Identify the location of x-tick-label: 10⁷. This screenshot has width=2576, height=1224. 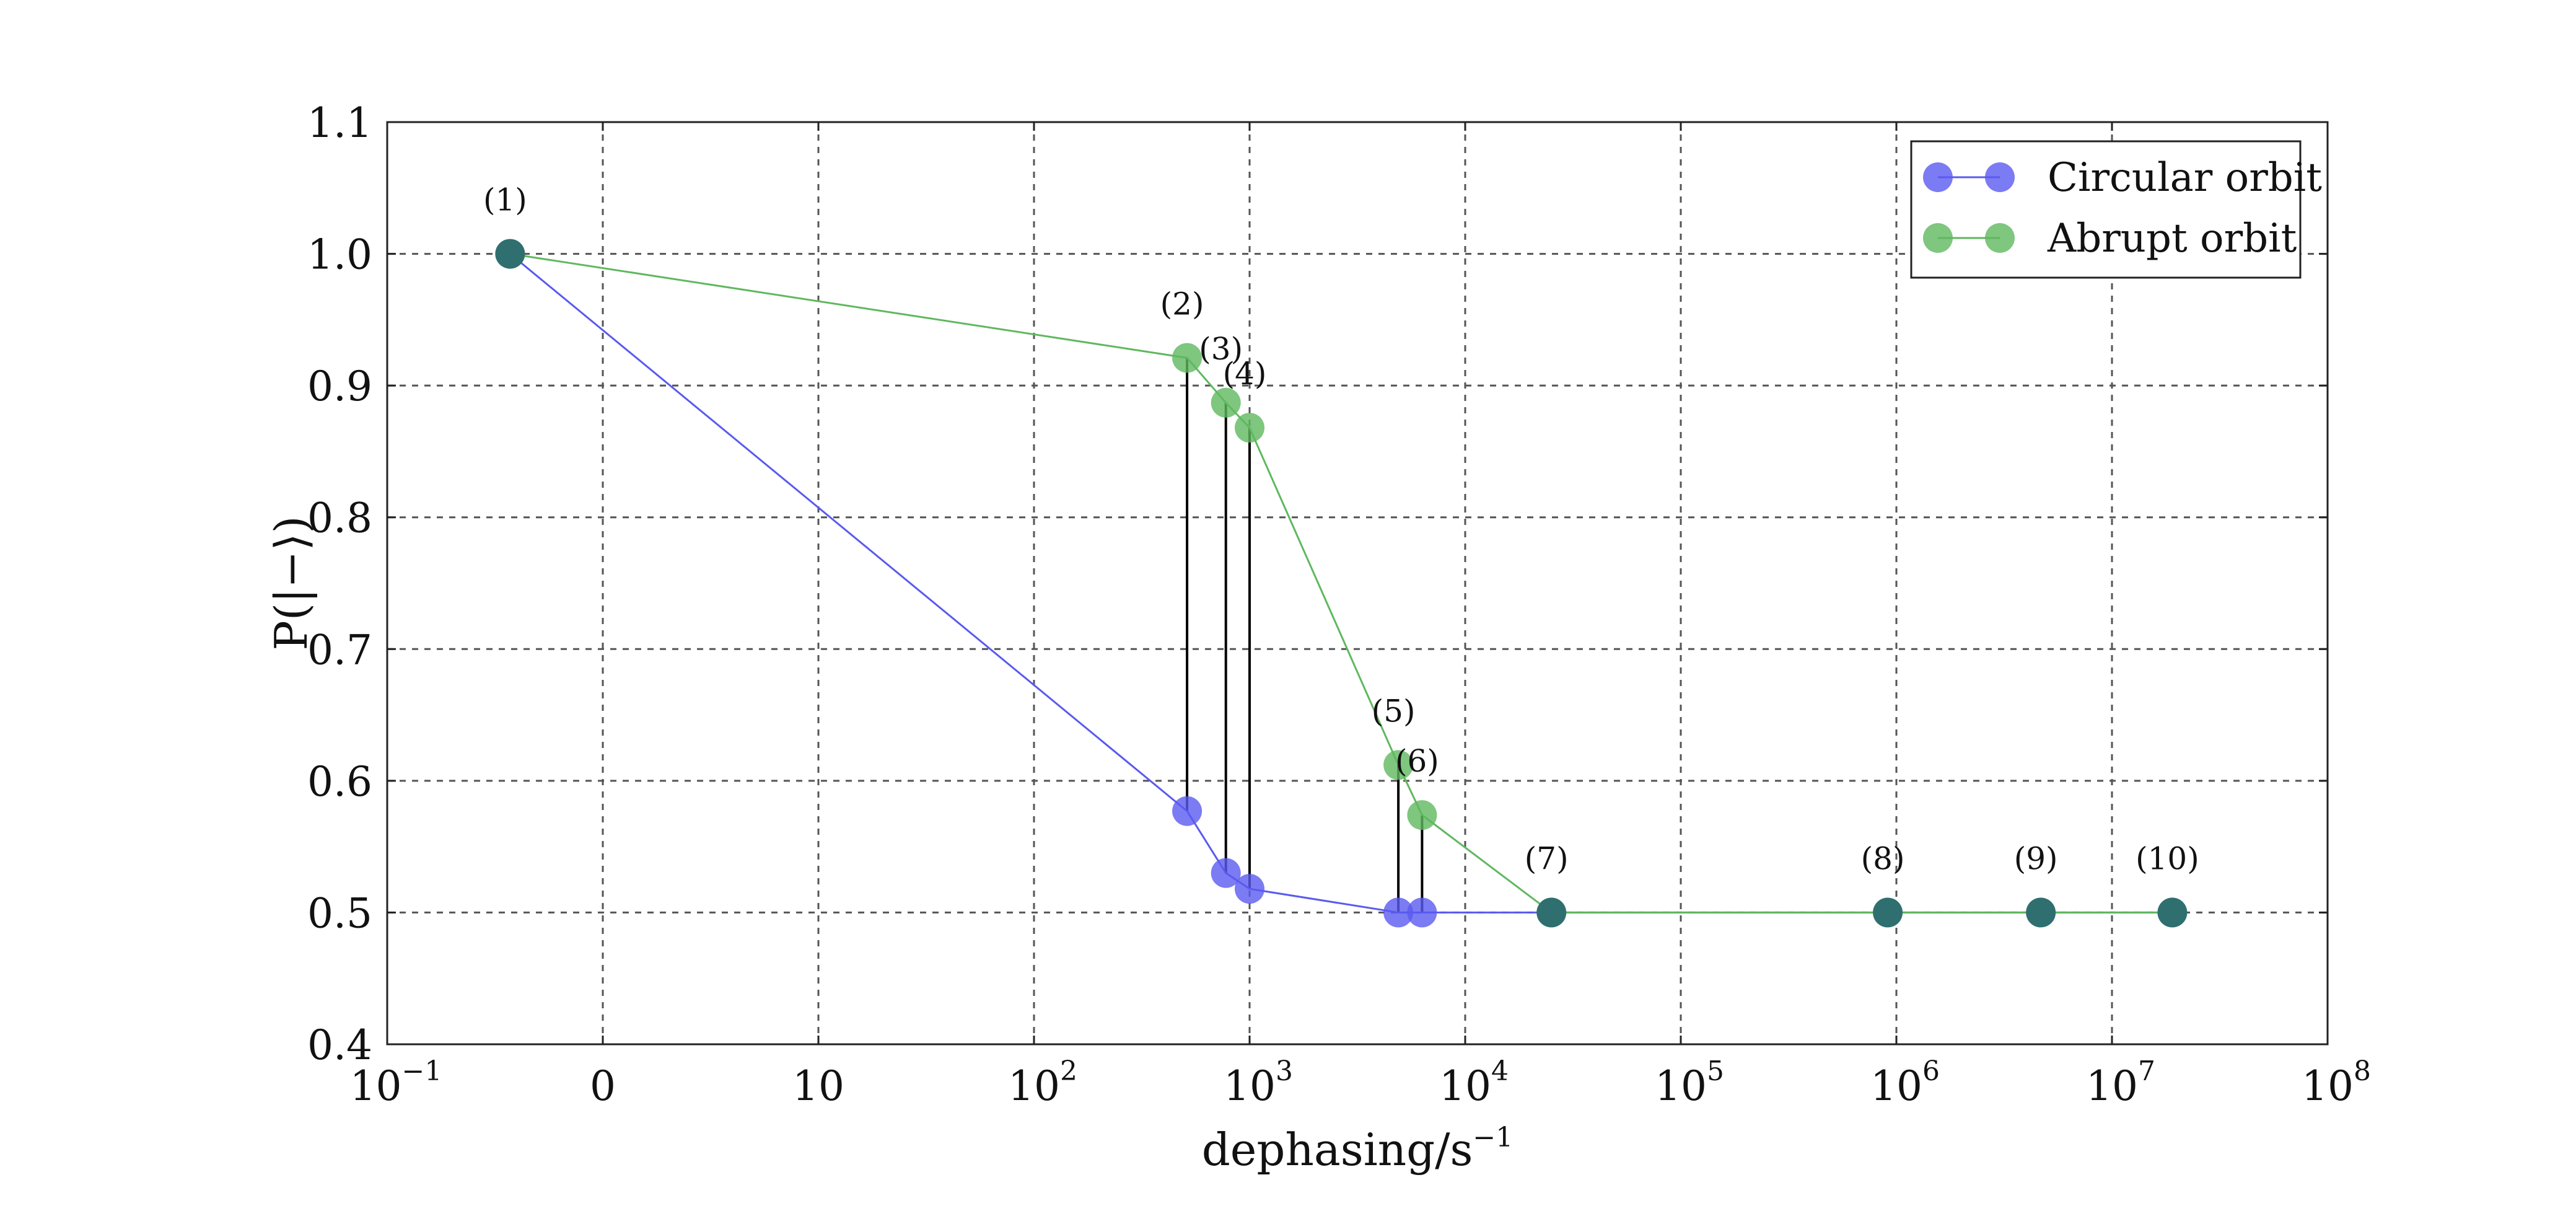
(2120, 1082).